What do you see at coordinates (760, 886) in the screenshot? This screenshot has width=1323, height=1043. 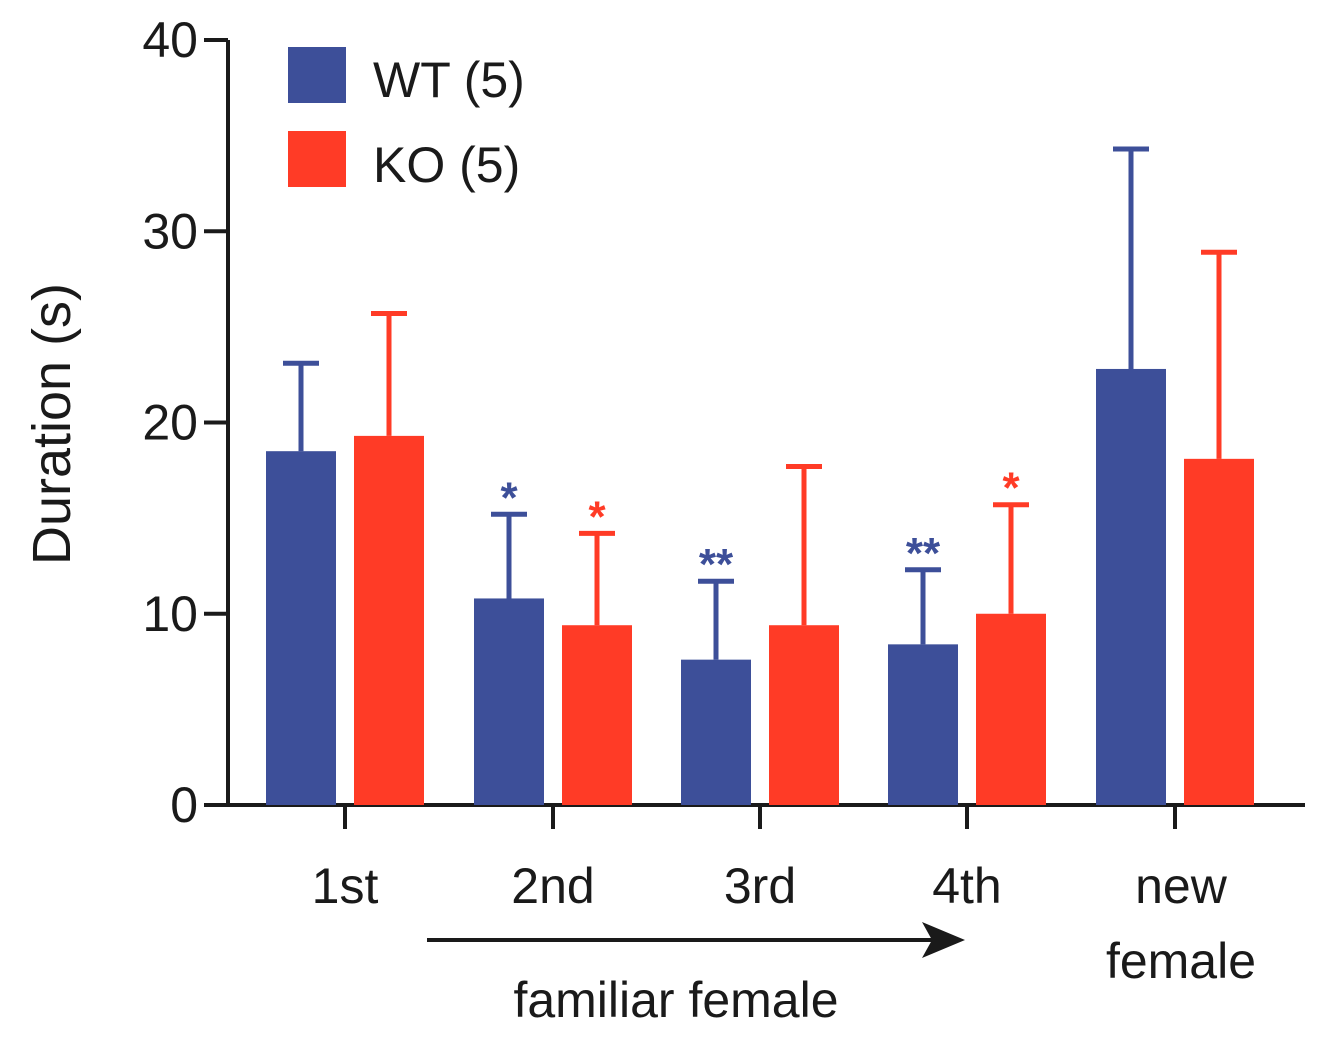 I see `x-tick-label: 3rd` at bounding box center [760, 886].